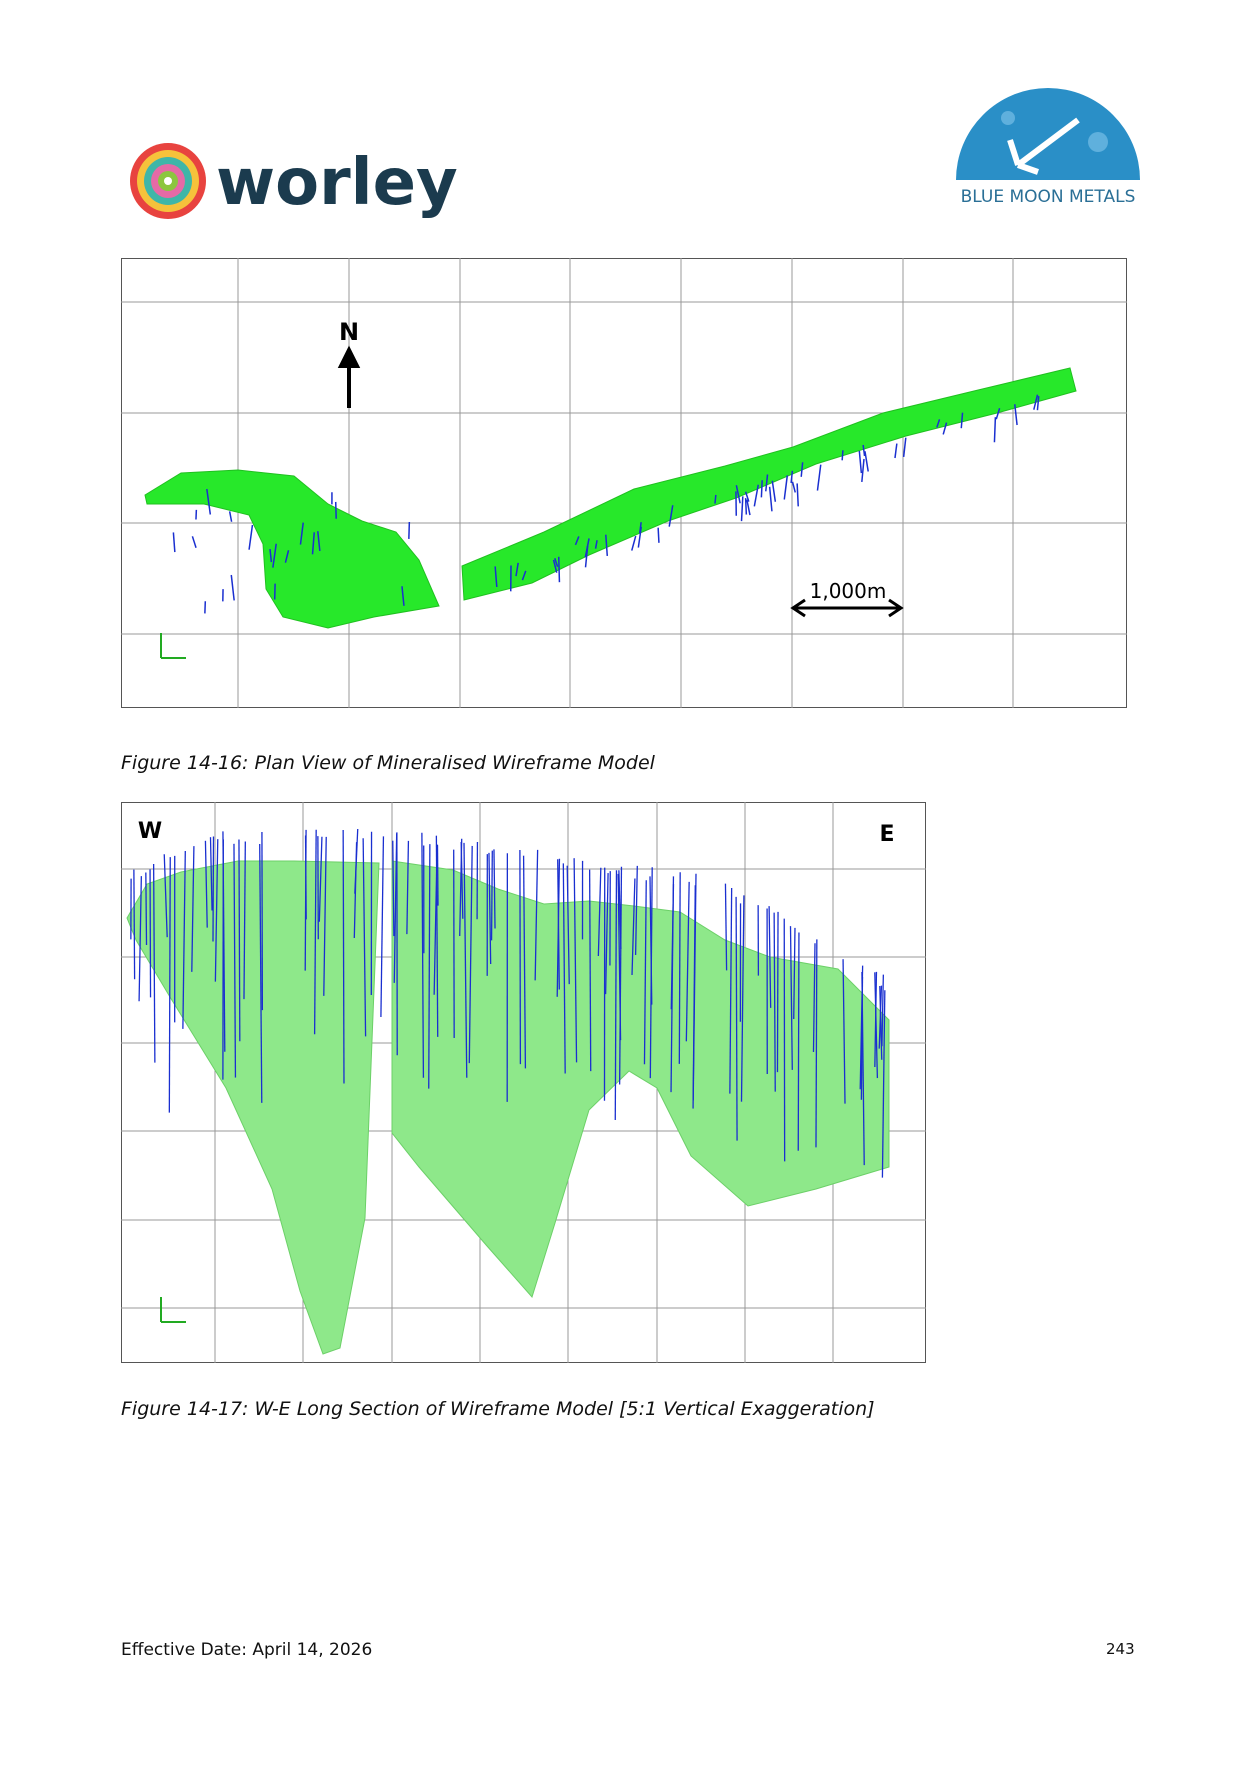  Describe the element at coordinates (349, 332) in the screenshot. I see `north-label: N` at that location.